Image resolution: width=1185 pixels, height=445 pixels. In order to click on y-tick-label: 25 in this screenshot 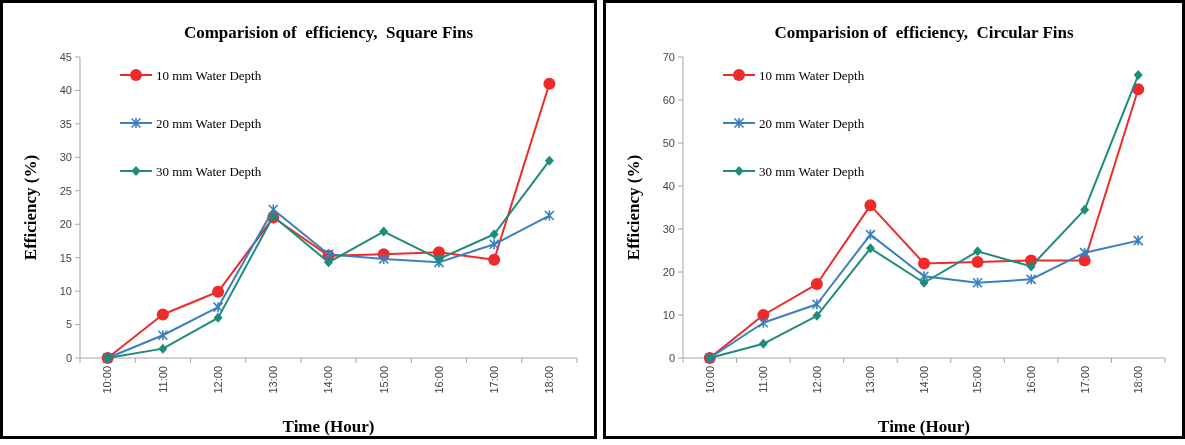, I will do `click(65, 190)`.